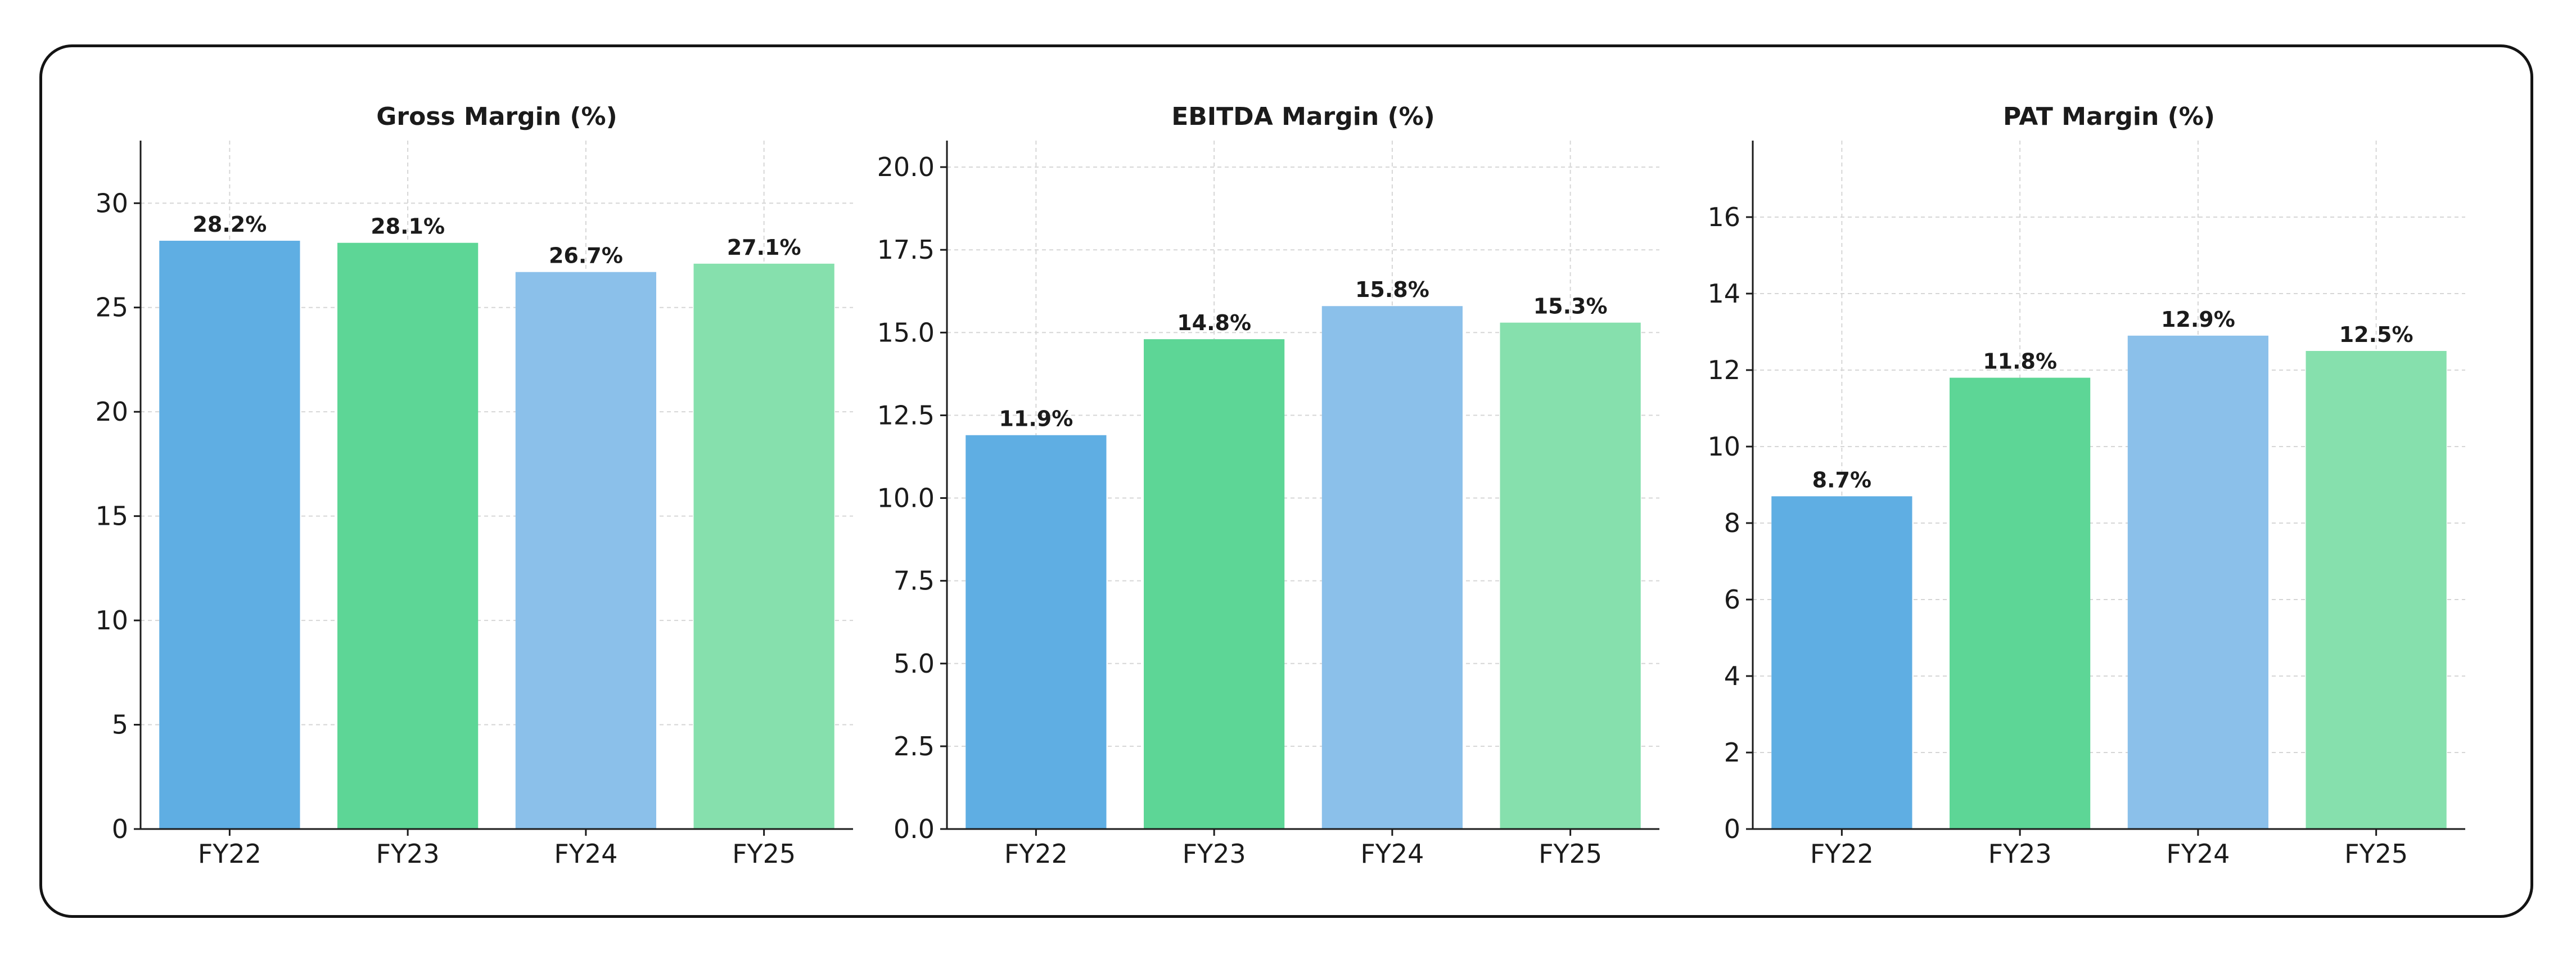 The image size is (2576, 964). What do you see at coordinates (764, 247) in the screenshot?
I see `data-label: 27.1%` at bounding box center [764, 247].